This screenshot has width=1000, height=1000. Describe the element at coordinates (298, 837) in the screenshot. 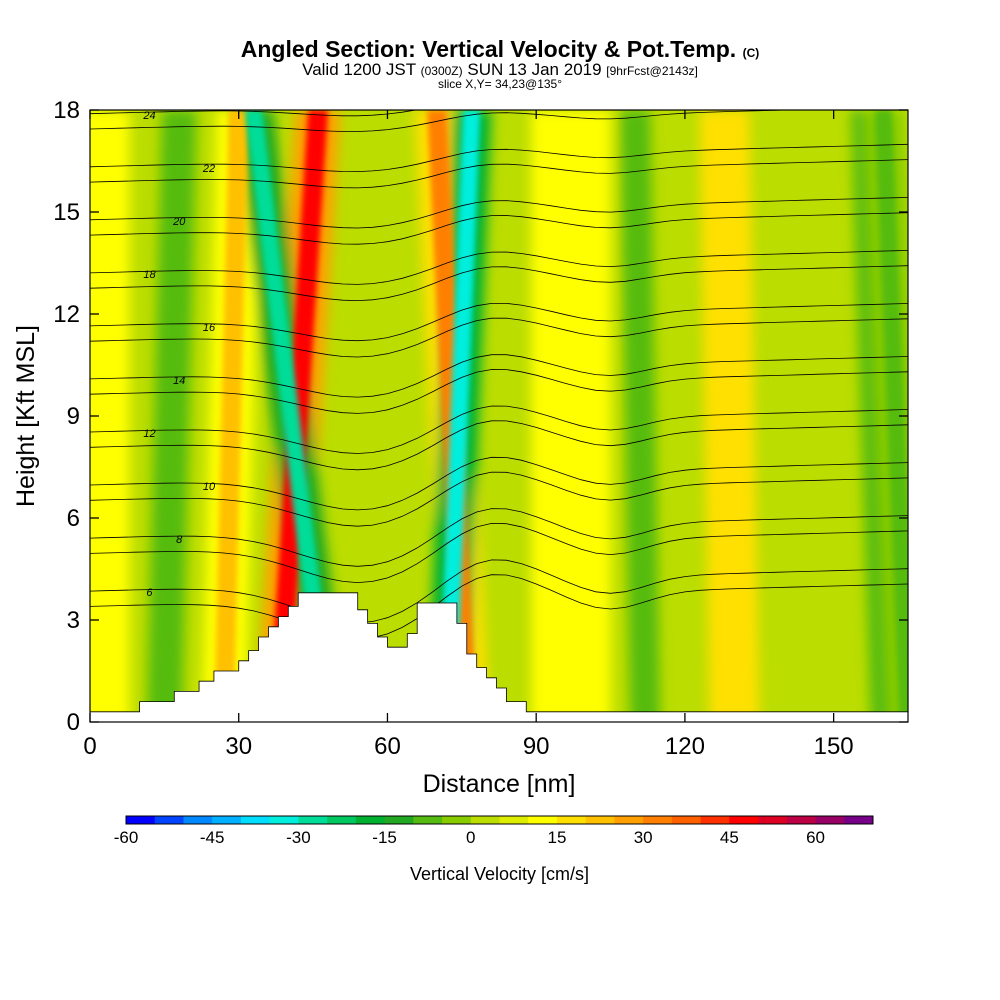

I see `colorbar-tick--30: -30` at that location.